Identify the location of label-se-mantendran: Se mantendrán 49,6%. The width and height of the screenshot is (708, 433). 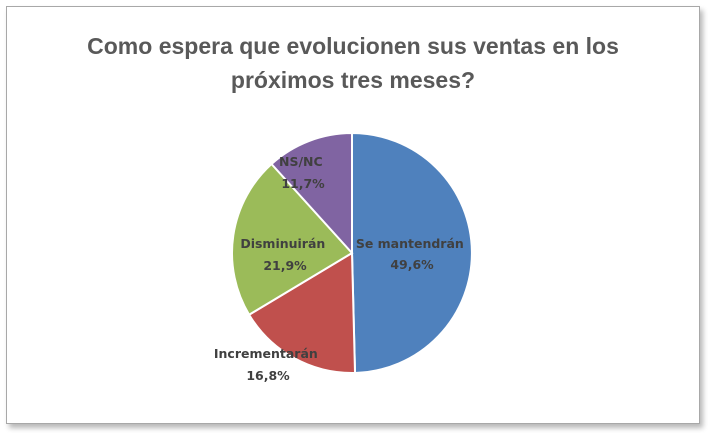
(412, 254).